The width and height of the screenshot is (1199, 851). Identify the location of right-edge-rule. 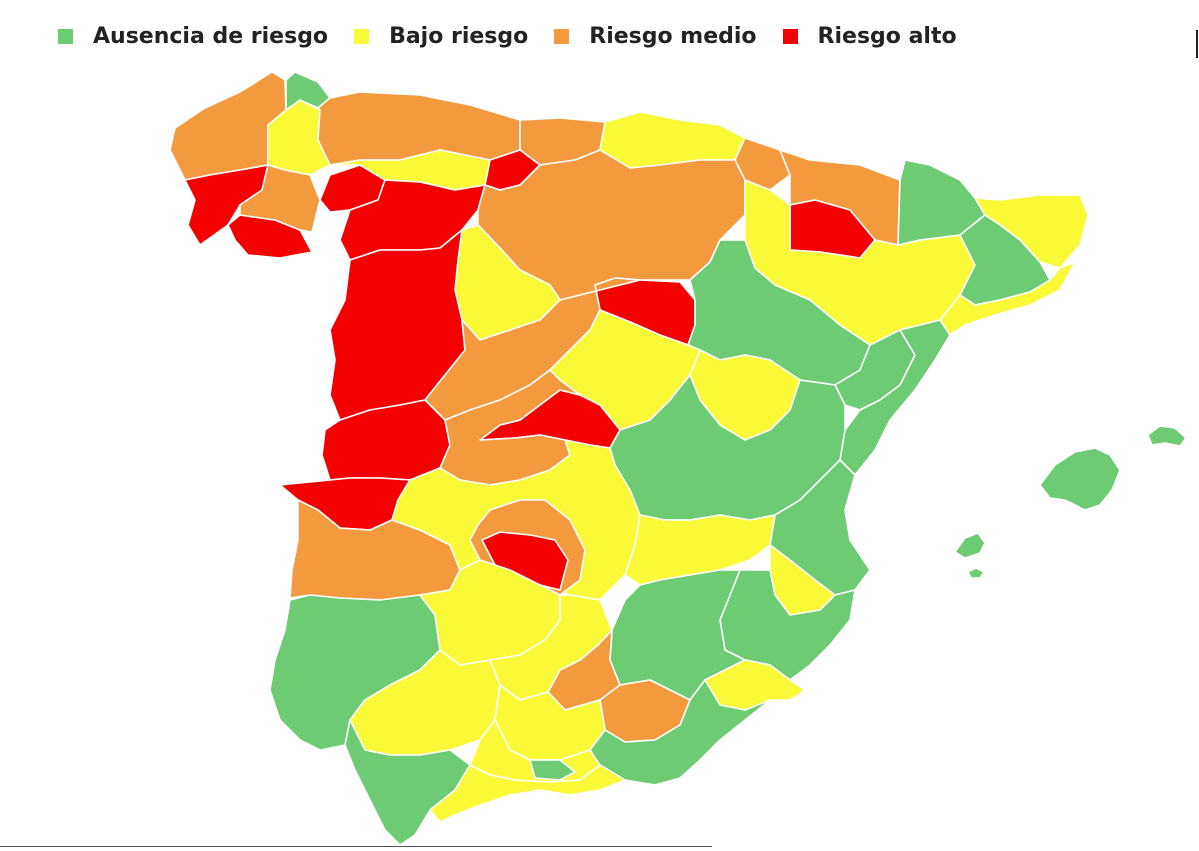
(1197, 44).